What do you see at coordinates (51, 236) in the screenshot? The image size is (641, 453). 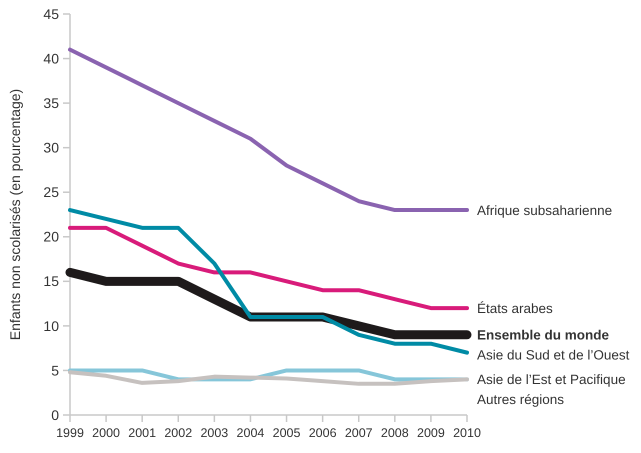 I see `y-tick-label: 20` at bounding box center [51, 236].